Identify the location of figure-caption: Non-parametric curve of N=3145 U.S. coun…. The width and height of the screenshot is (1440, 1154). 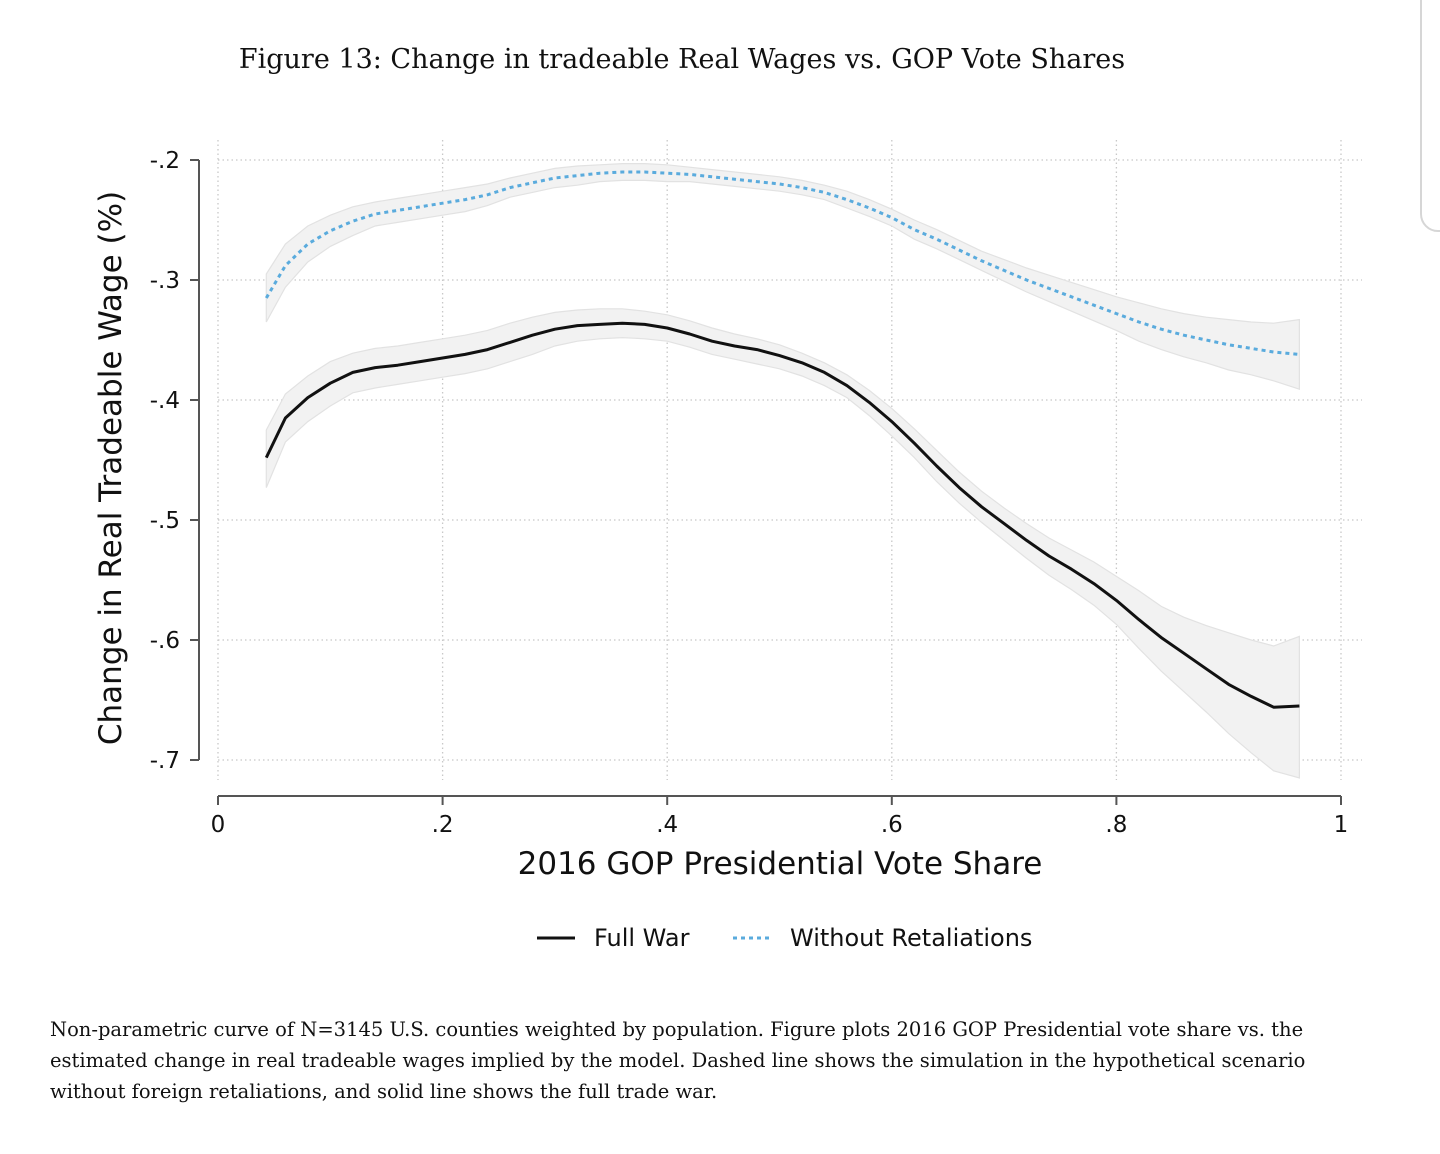
(678, 1060).